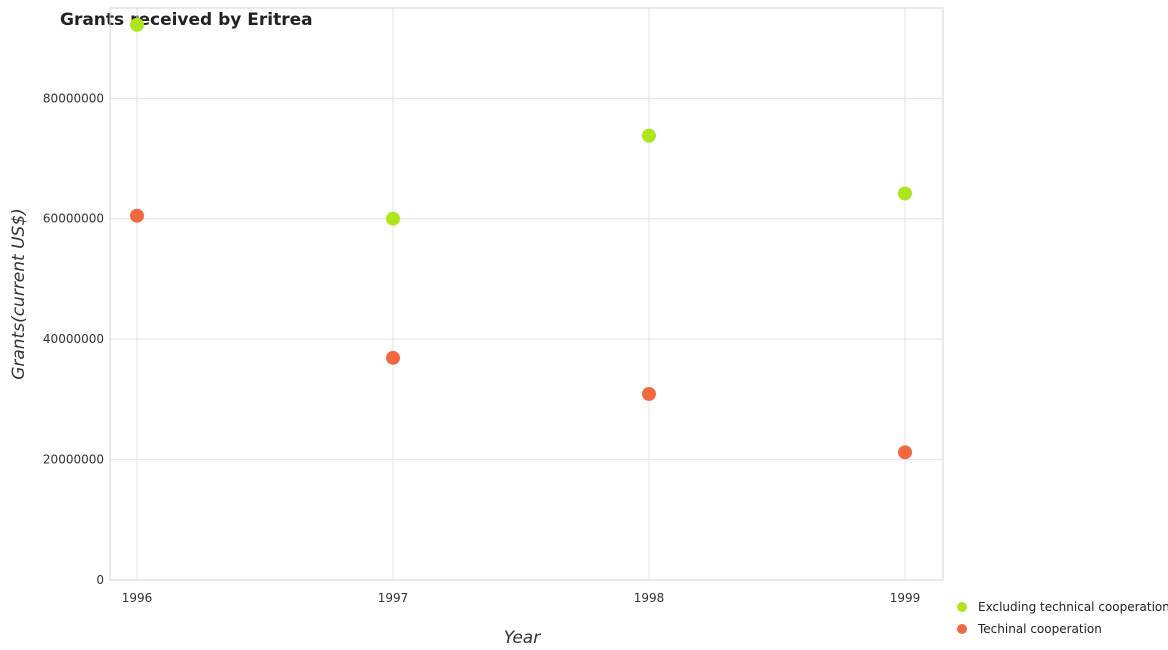 This screenshot has width=1168, height=650. What do you see at coordinates (1039, 629) in the screenshot?
I see `legend-label: Techinal cooperation` at bounding box center [1039, 629].